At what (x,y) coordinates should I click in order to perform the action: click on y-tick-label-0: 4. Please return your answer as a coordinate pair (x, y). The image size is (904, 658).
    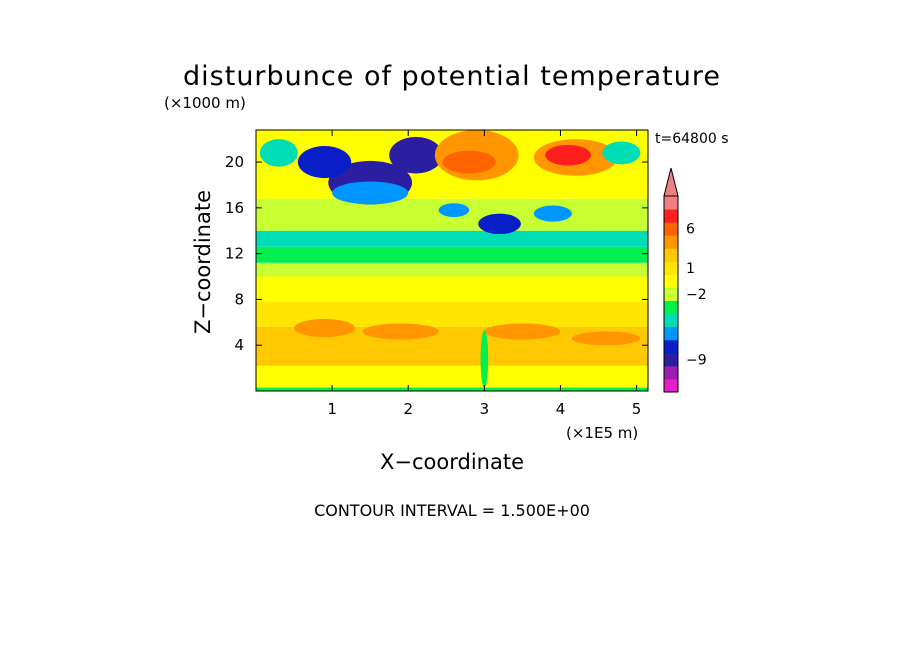
    Looking at the image, I should click on (239, 345).